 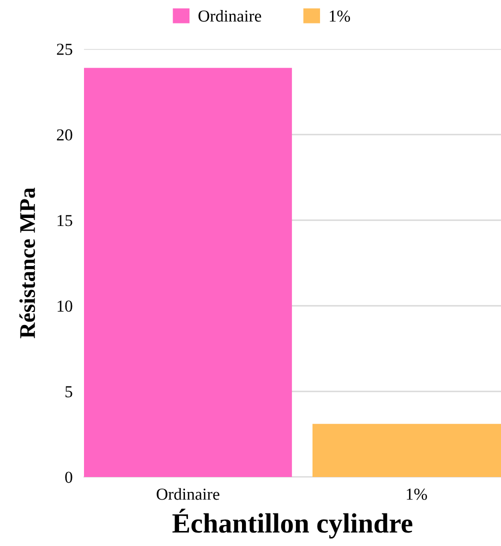 What do you see at coordinates (68, 477) in the screenshot?
I see `y-tick-label: 0` at bounding box center [68, 477].